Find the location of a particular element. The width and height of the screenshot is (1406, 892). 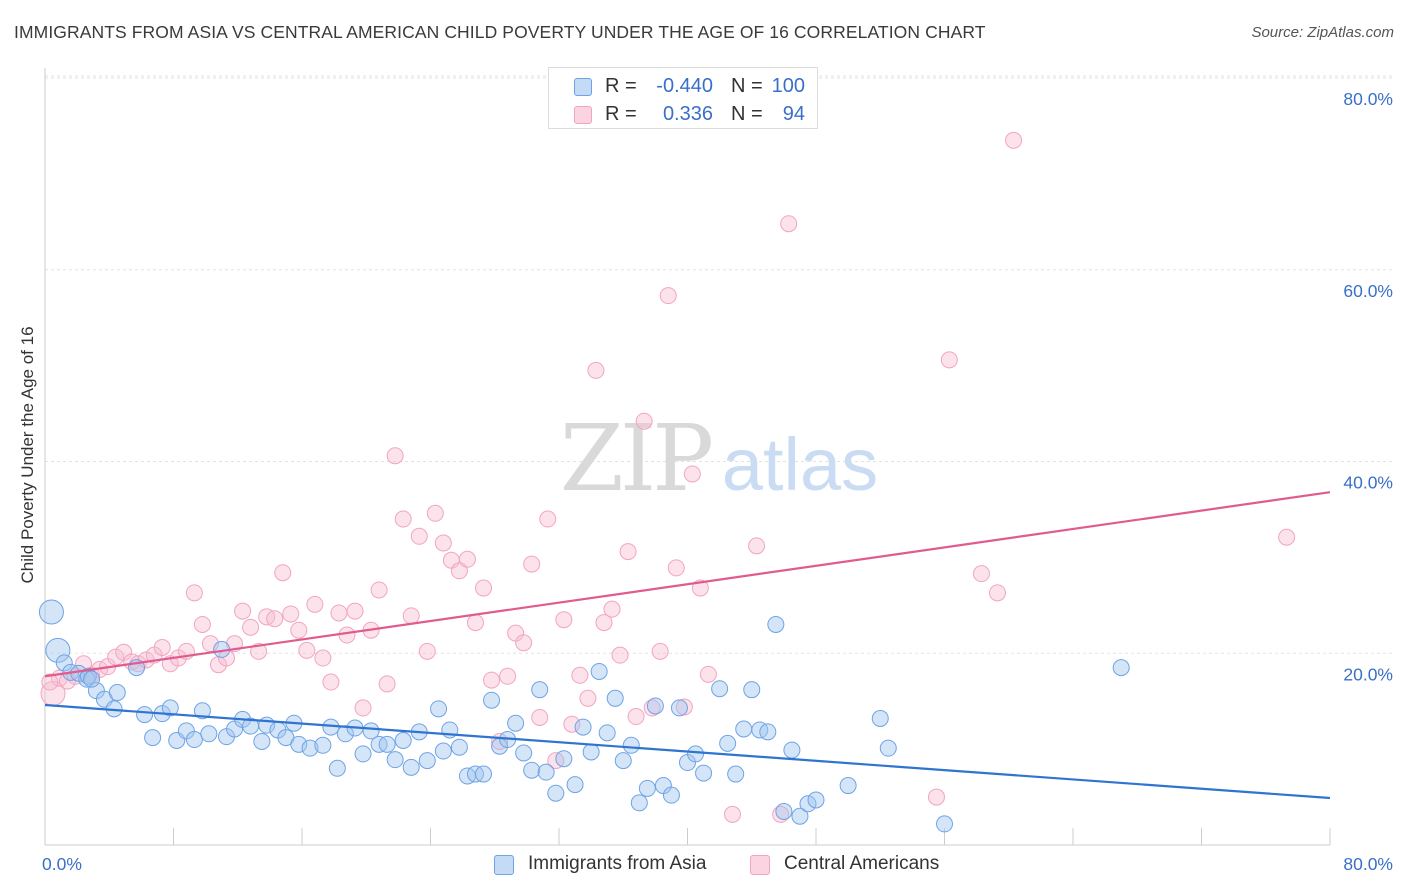

y-tick-label: 60.0% is located at coordinates (1368, 291).